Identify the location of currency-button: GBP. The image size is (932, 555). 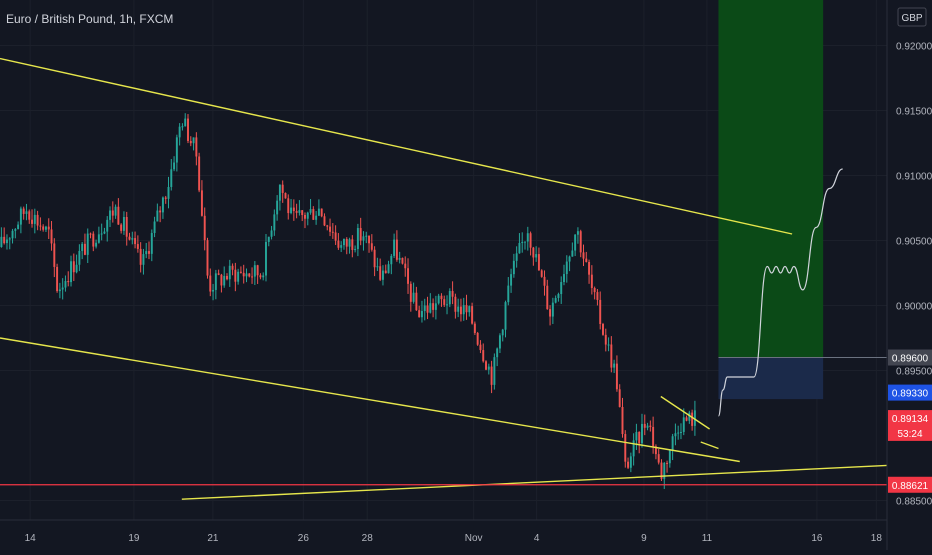
(912, 17).